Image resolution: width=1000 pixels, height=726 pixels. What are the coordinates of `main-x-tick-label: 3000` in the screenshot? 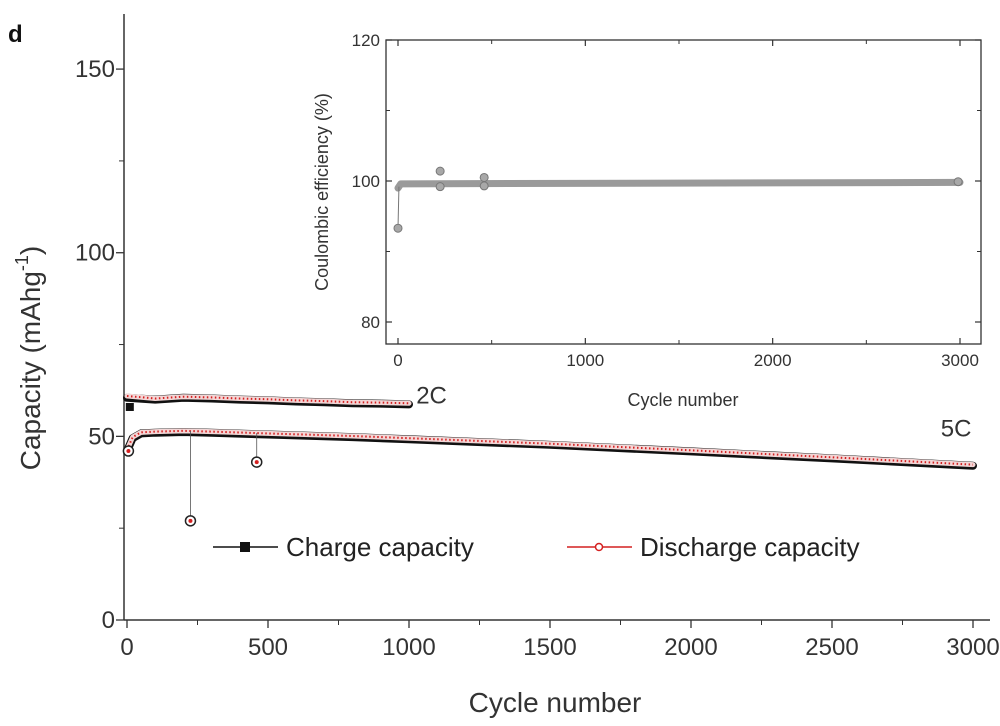 It's located at (972, 647).